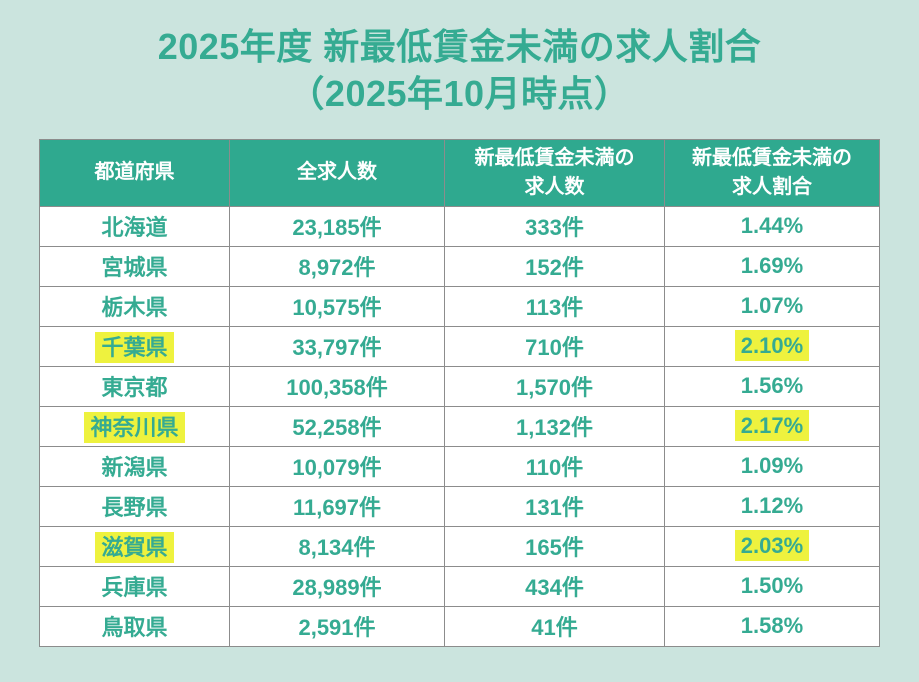 This screenshot has width=919, height=682. Describe the element at coordinates (337, 546) in the screenshot. I see `total-jobs-cell: 8,134件` at that location.